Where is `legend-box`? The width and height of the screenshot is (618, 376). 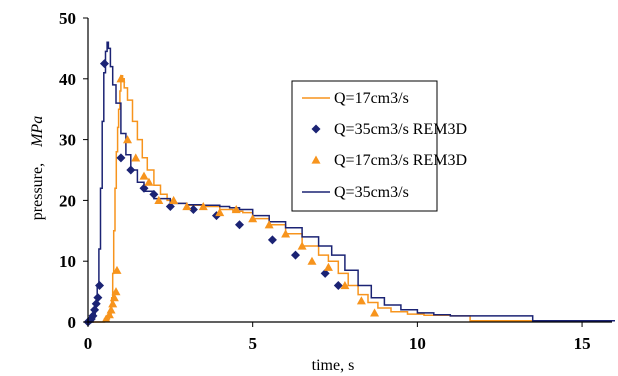 legend-box is located at coordinates (364, 146).